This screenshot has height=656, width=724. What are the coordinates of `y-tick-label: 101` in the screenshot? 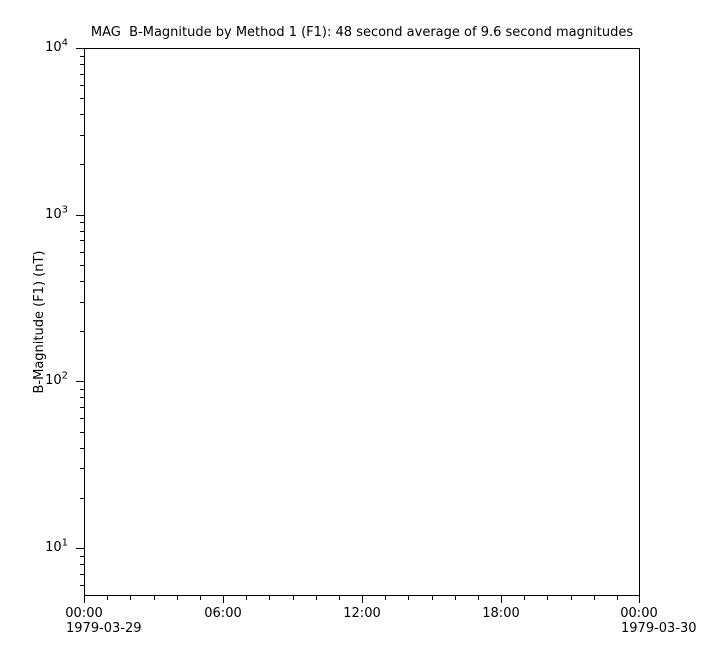 It's located at (41, 548).